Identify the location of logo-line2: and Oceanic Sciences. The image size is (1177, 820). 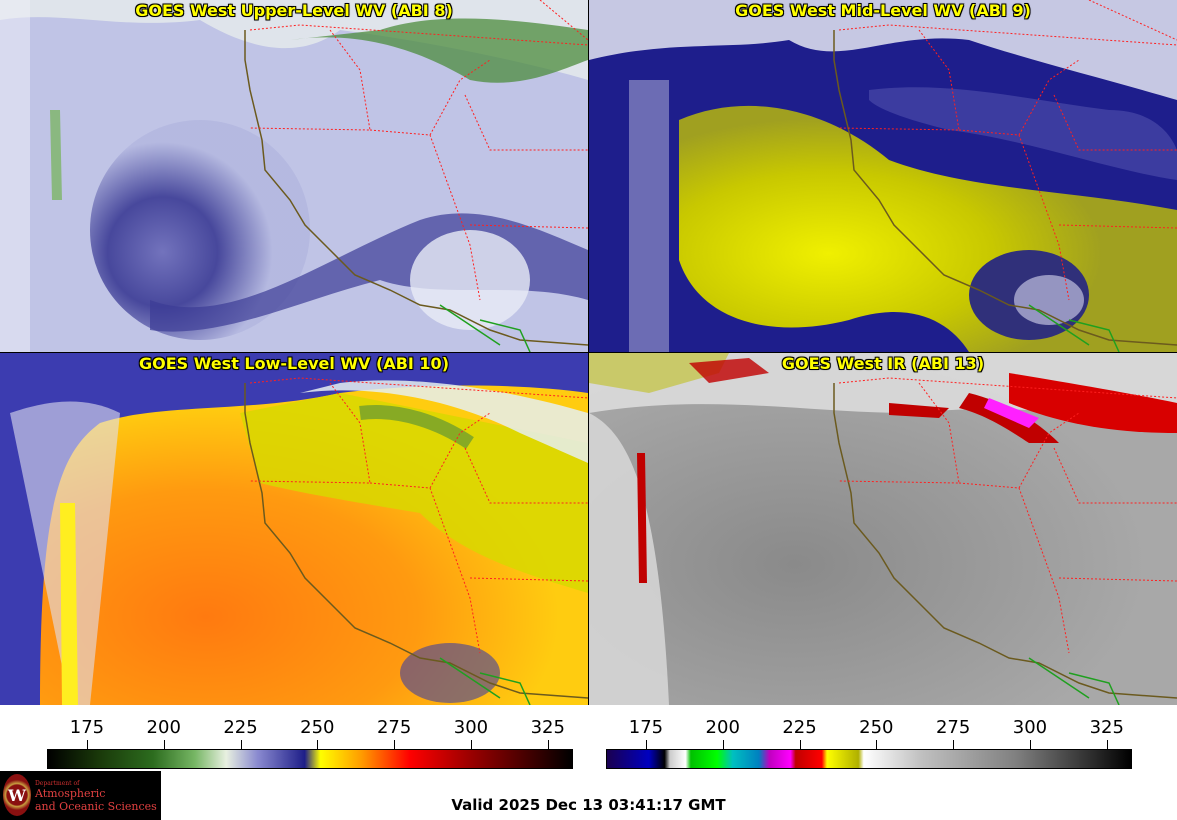
(96, 806).